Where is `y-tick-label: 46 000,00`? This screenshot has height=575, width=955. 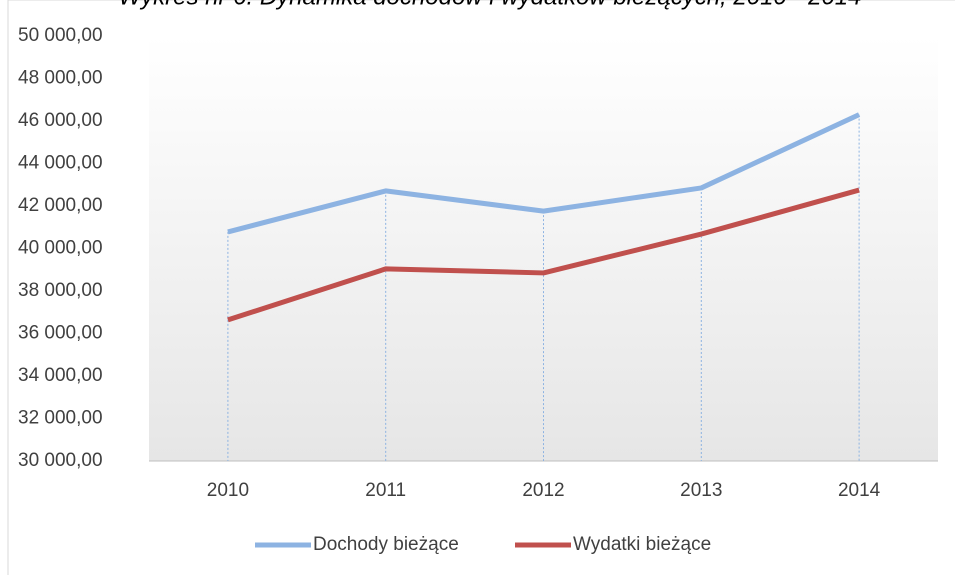 y-tick-label: 46 000,00 is located at coordinates (60, 120).